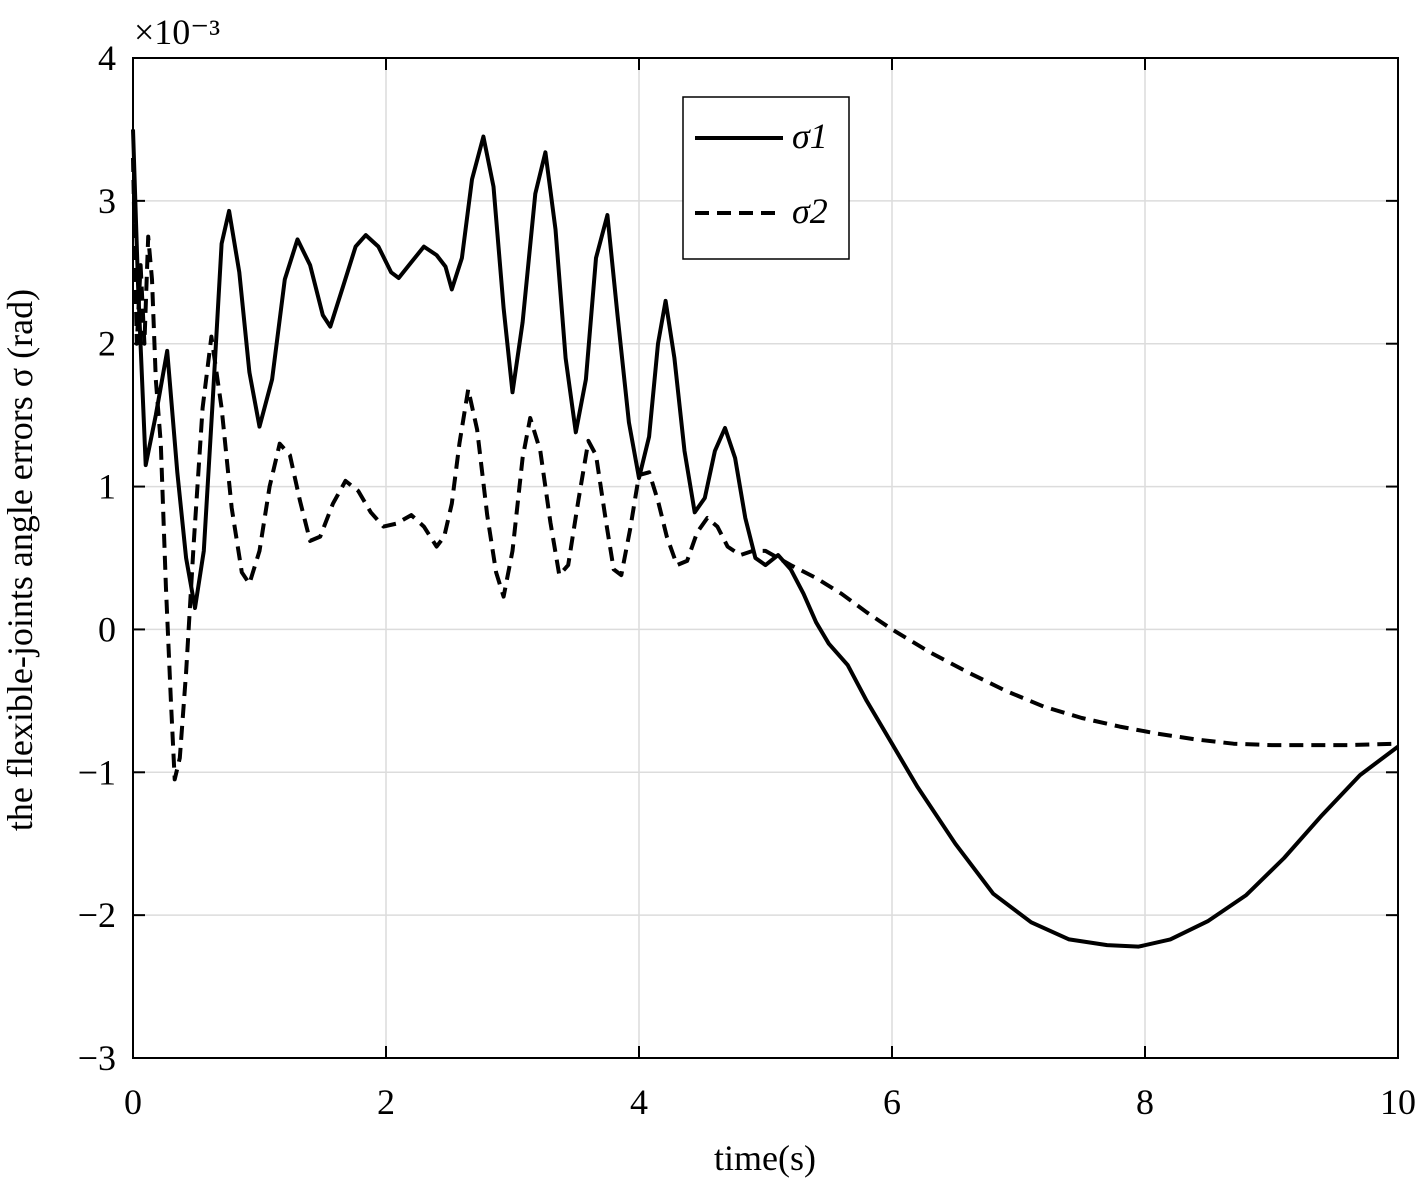 The image size is (1421, 1184). I want to click on y-tick-label: −1, so click(97, 772).